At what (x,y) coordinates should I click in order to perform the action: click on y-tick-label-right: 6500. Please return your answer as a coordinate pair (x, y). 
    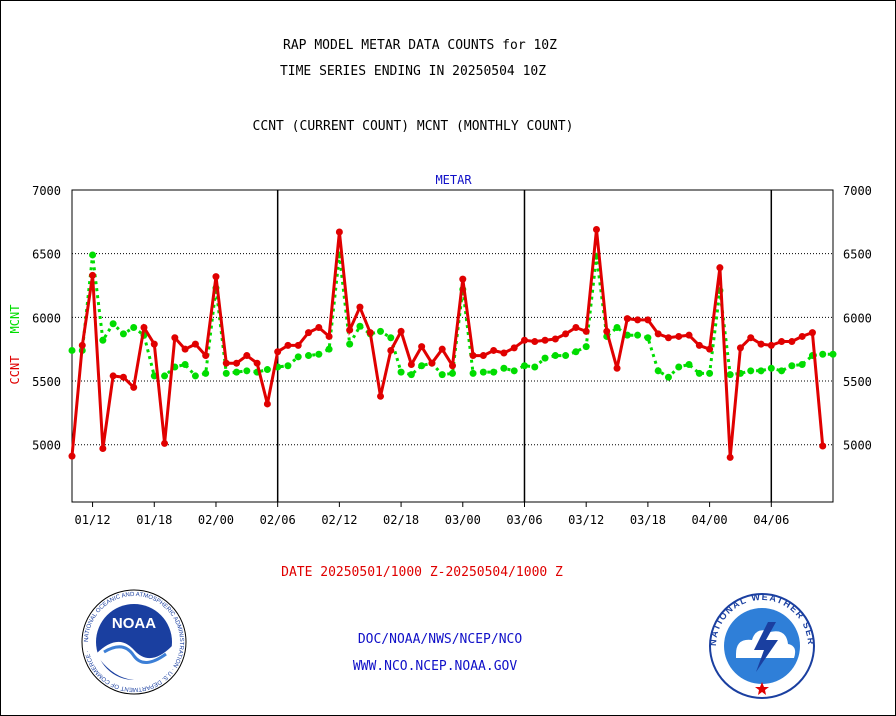
    Looking at the image, I should click on (857, 255).